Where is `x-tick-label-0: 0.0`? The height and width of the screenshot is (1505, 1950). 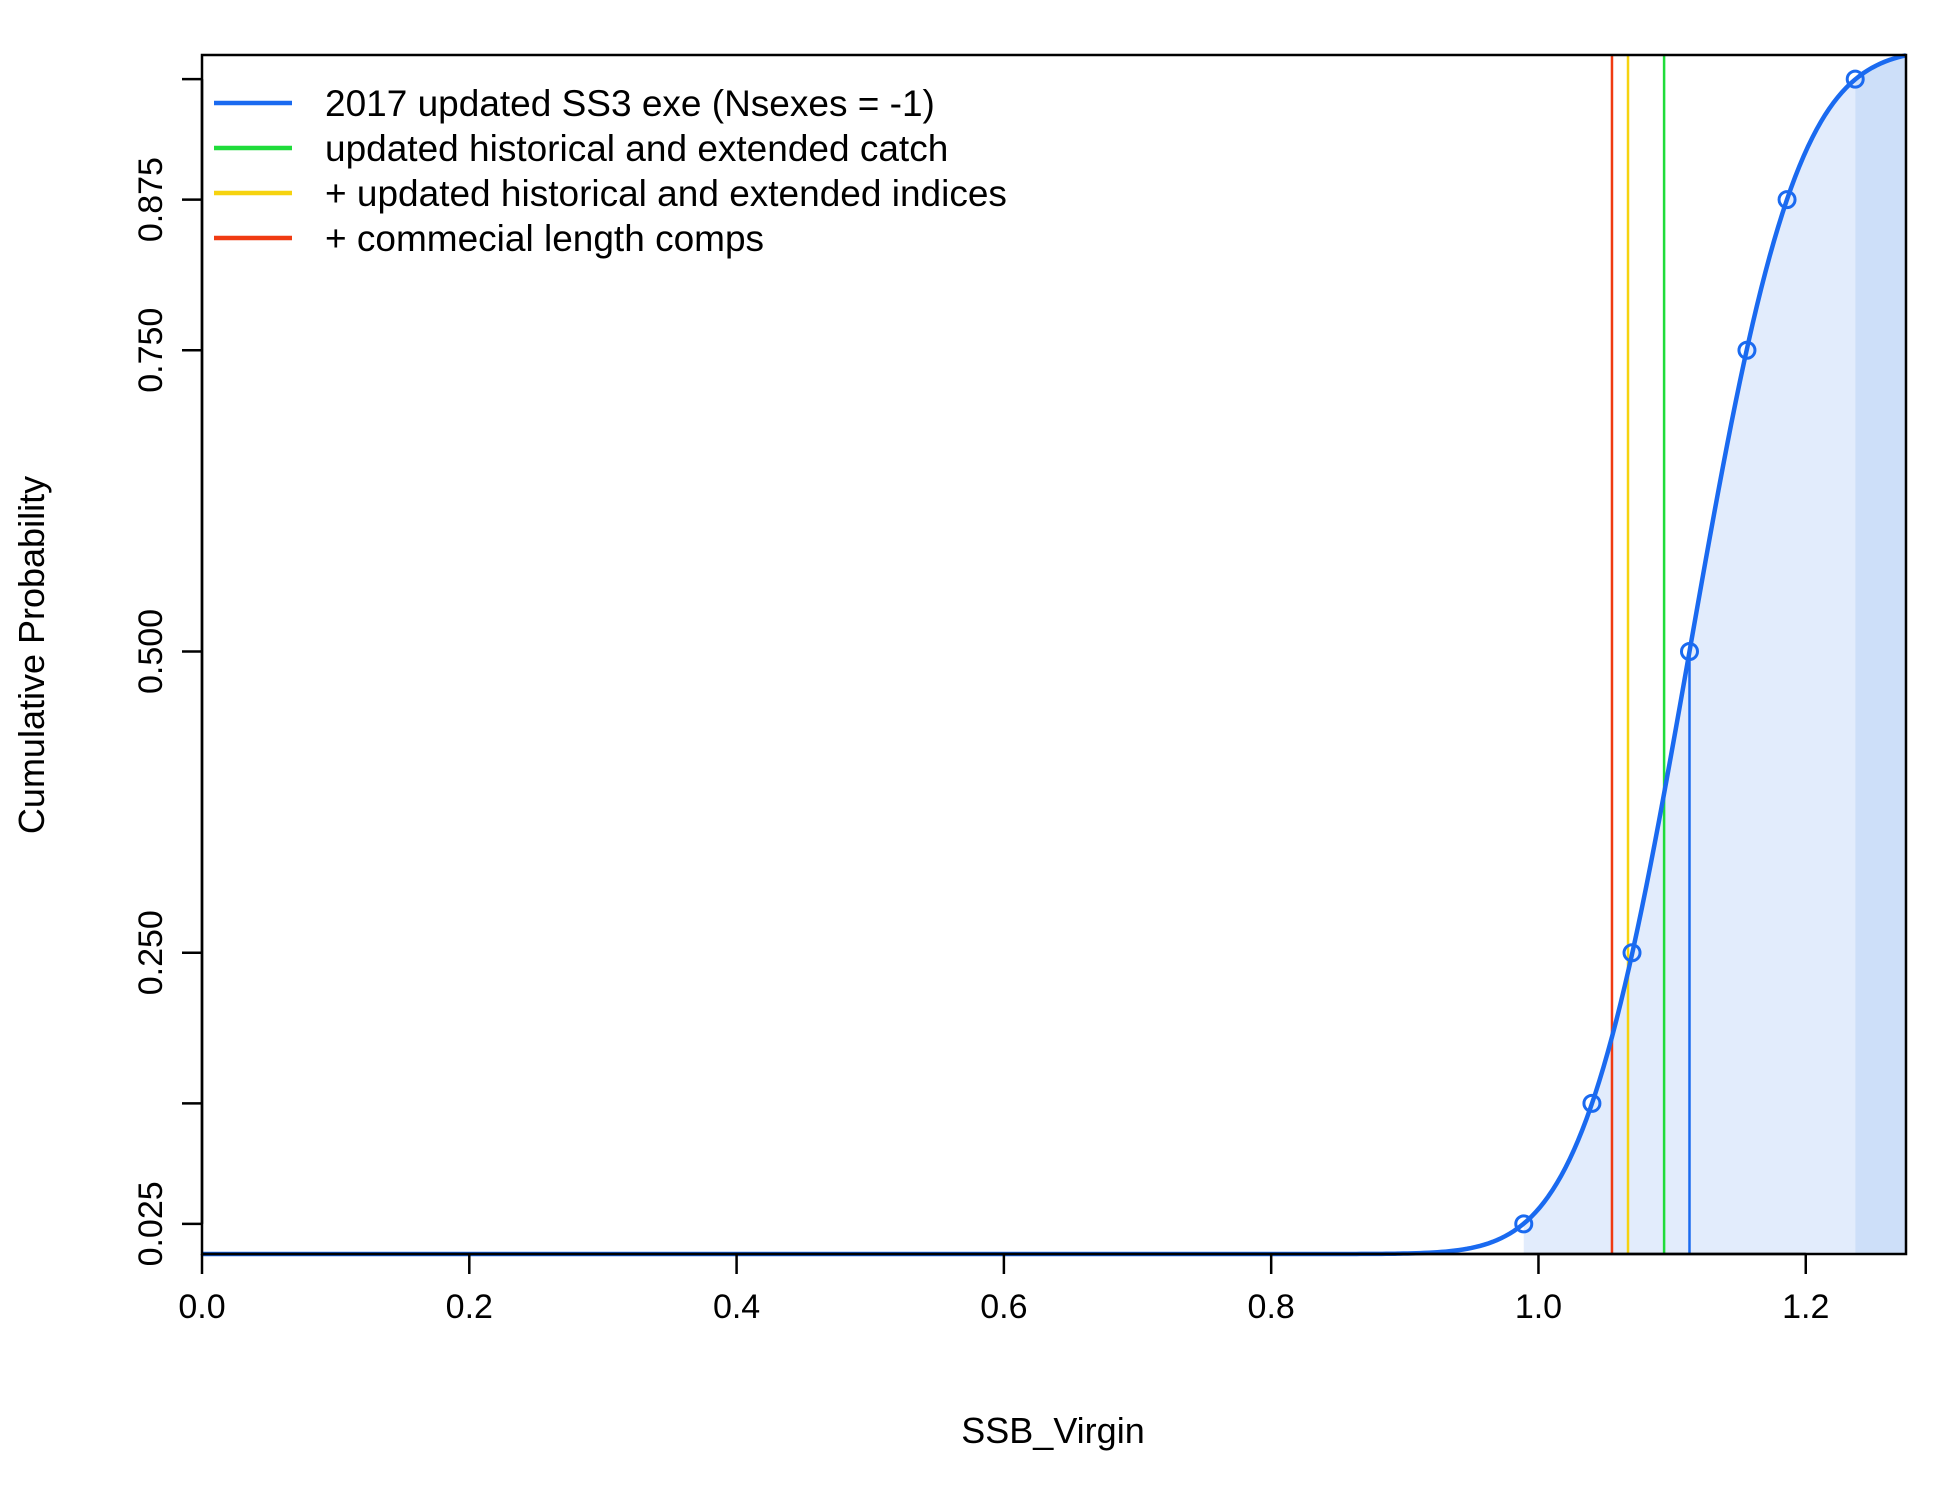
x-tick-label-0: 0.0 is located at coordinates (201, 1307).